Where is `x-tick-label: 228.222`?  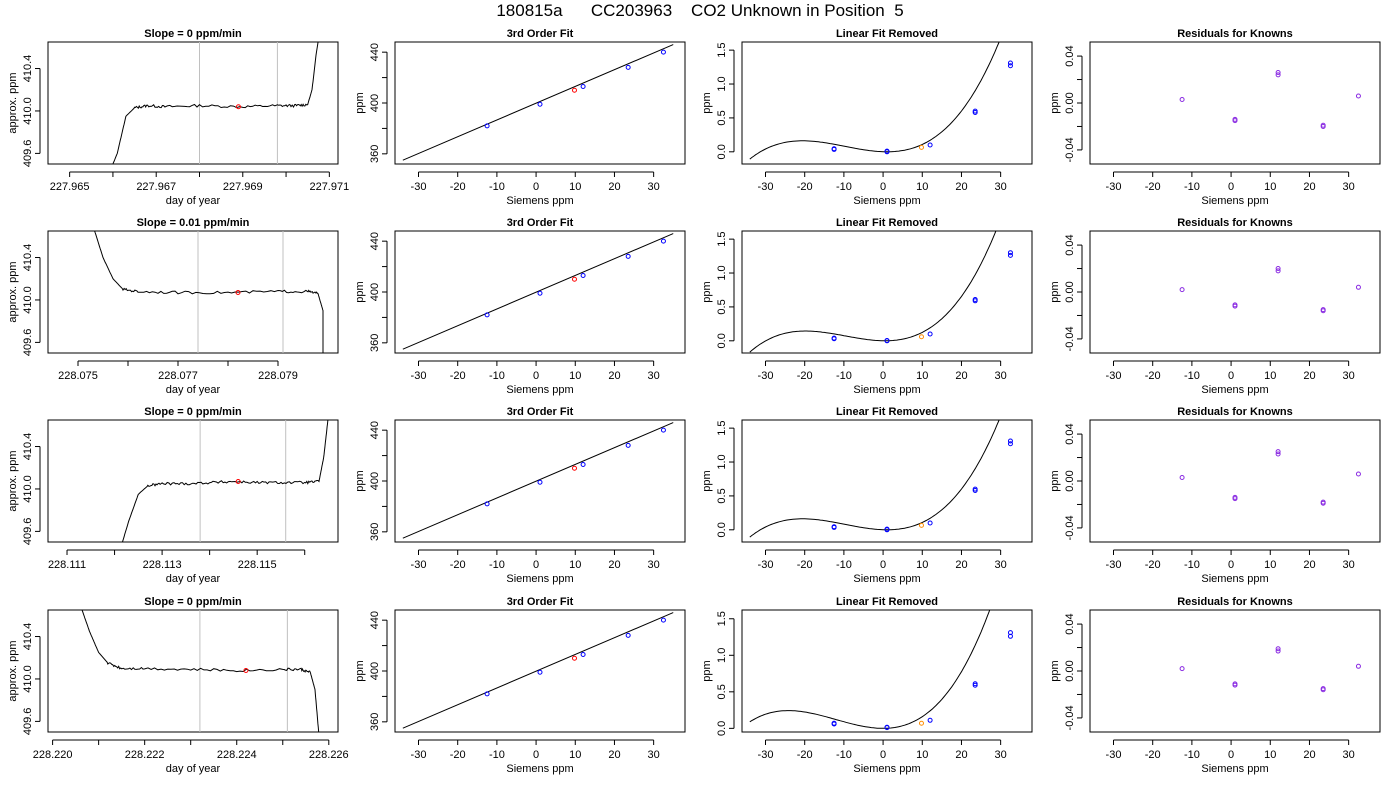
x-tick-label: 228.222 is located at coordinates (145, 755).